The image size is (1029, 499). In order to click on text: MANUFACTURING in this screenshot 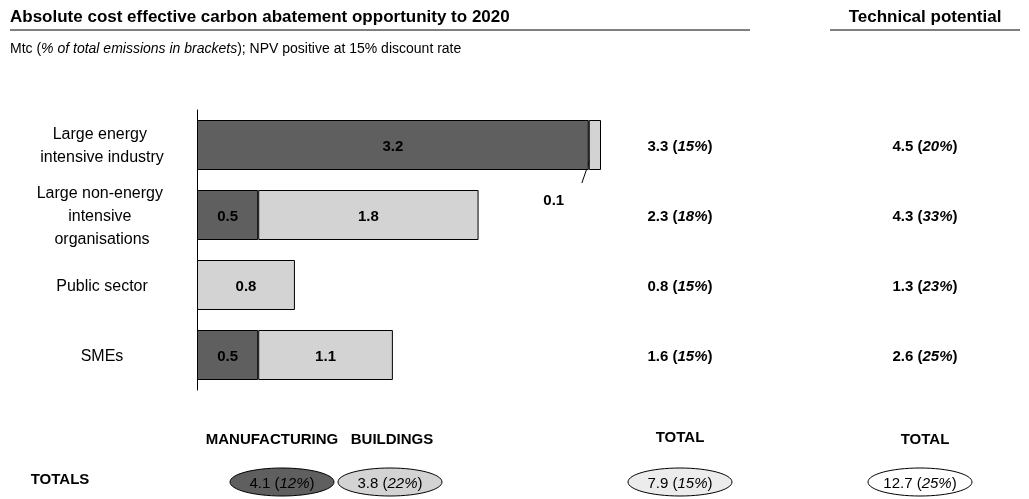, I will do `click(272, 438)`.